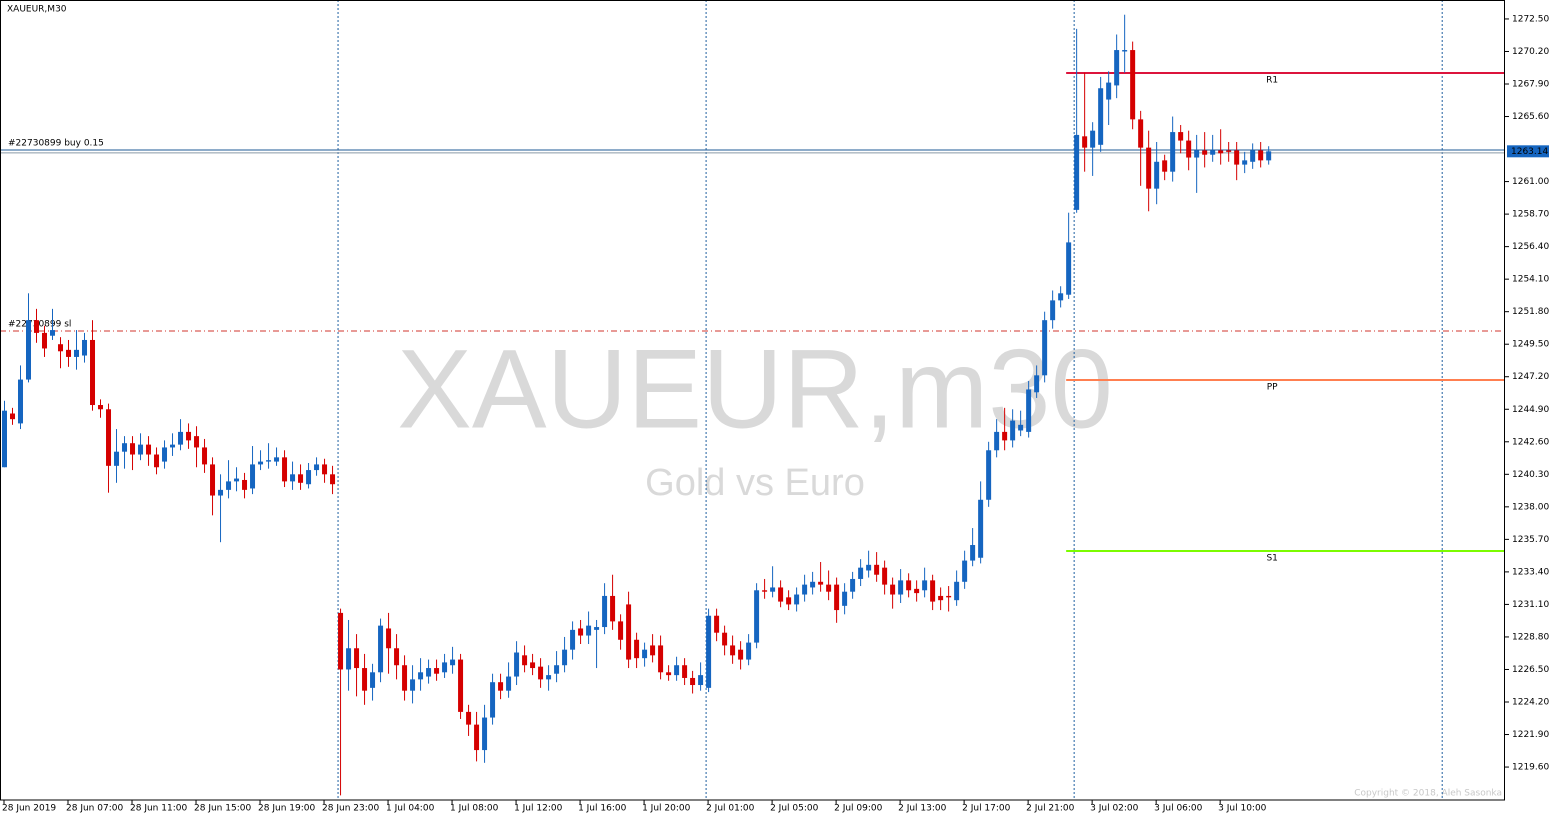 This screenshot has height=824, width=1558. I want to click on y-tick-label: 1231.10, so click(1530, 605).